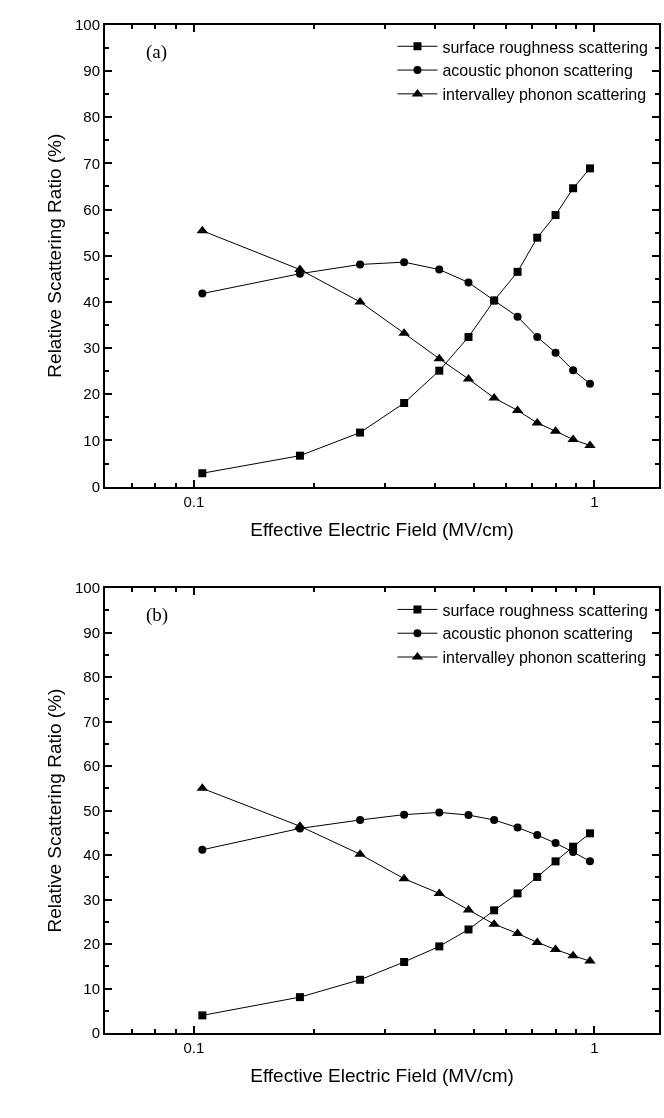  What do you see at coordinates (157, 52) in the screenshot?
I see `annotation: (a)` at bounding box center [157, 52].